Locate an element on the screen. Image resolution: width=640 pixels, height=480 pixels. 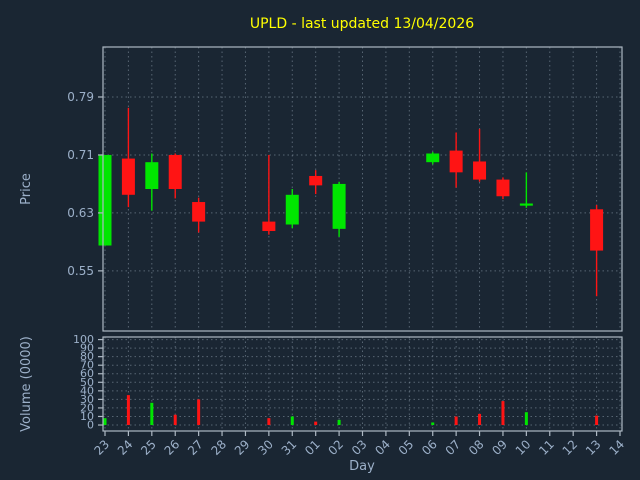
x-tick-label: 25 is located at coordinates (148, 447).